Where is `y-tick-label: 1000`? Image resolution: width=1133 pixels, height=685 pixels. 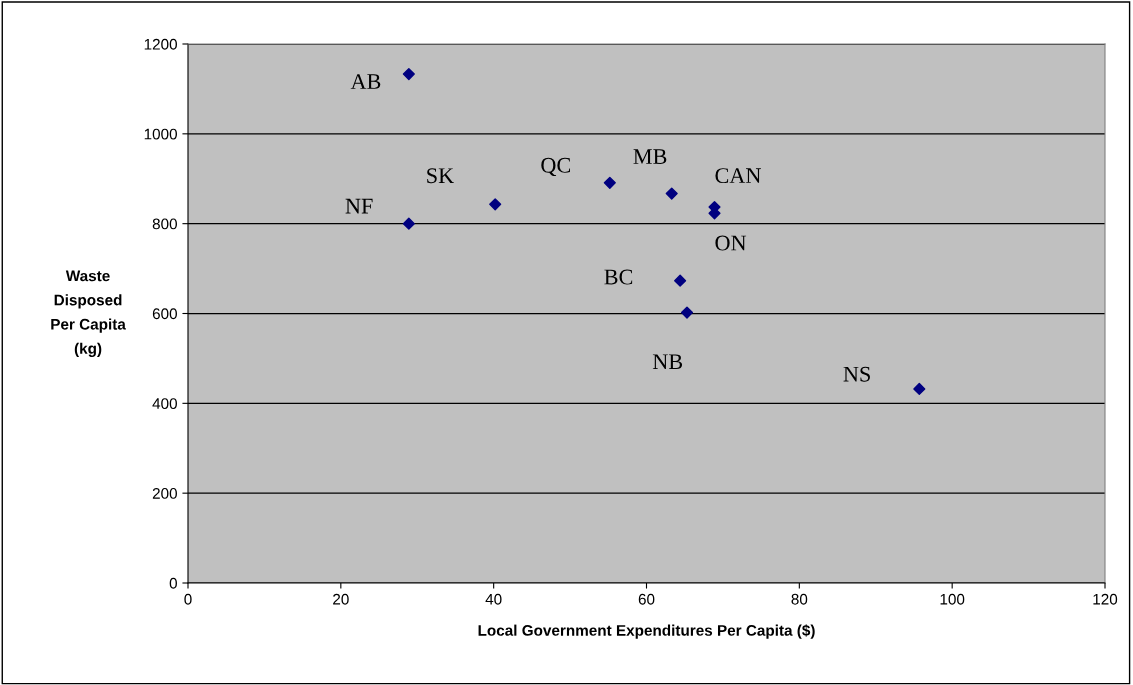
y-tick-label: 1000 is located at coordinates (160, 134).